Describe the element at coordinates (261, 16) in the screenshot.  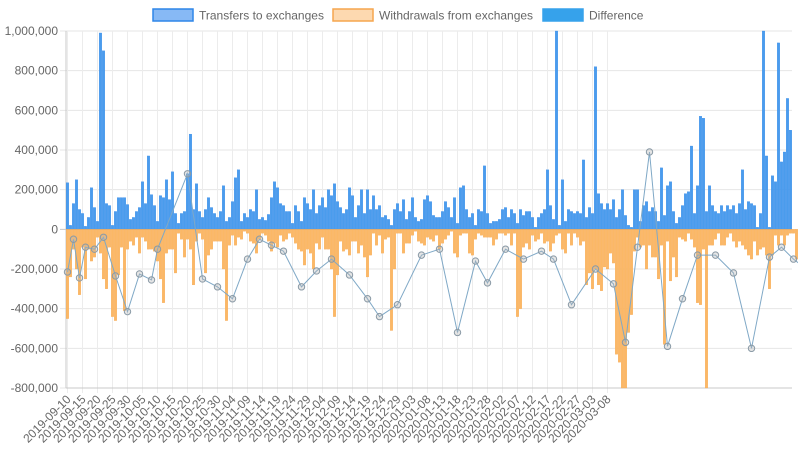
I see `legend-label: Transfers to exchanges` at that location.